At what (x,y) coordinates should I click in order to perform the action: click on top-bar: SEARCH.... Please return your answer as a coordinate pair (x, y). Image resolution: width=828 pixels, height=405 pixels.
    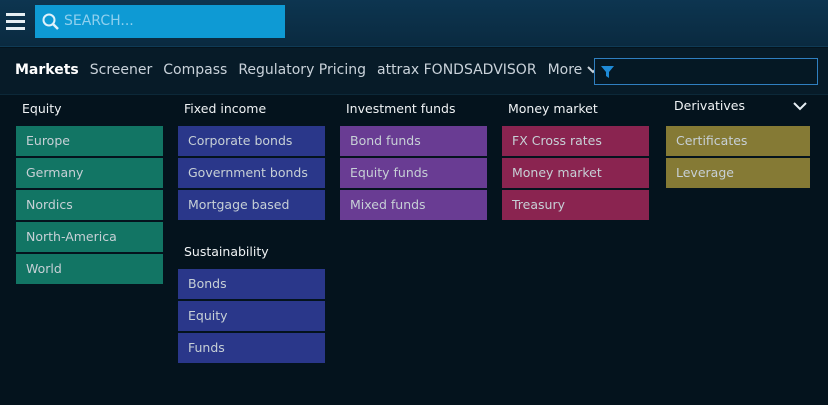
    Looking at the image, I should click on (414, 23).